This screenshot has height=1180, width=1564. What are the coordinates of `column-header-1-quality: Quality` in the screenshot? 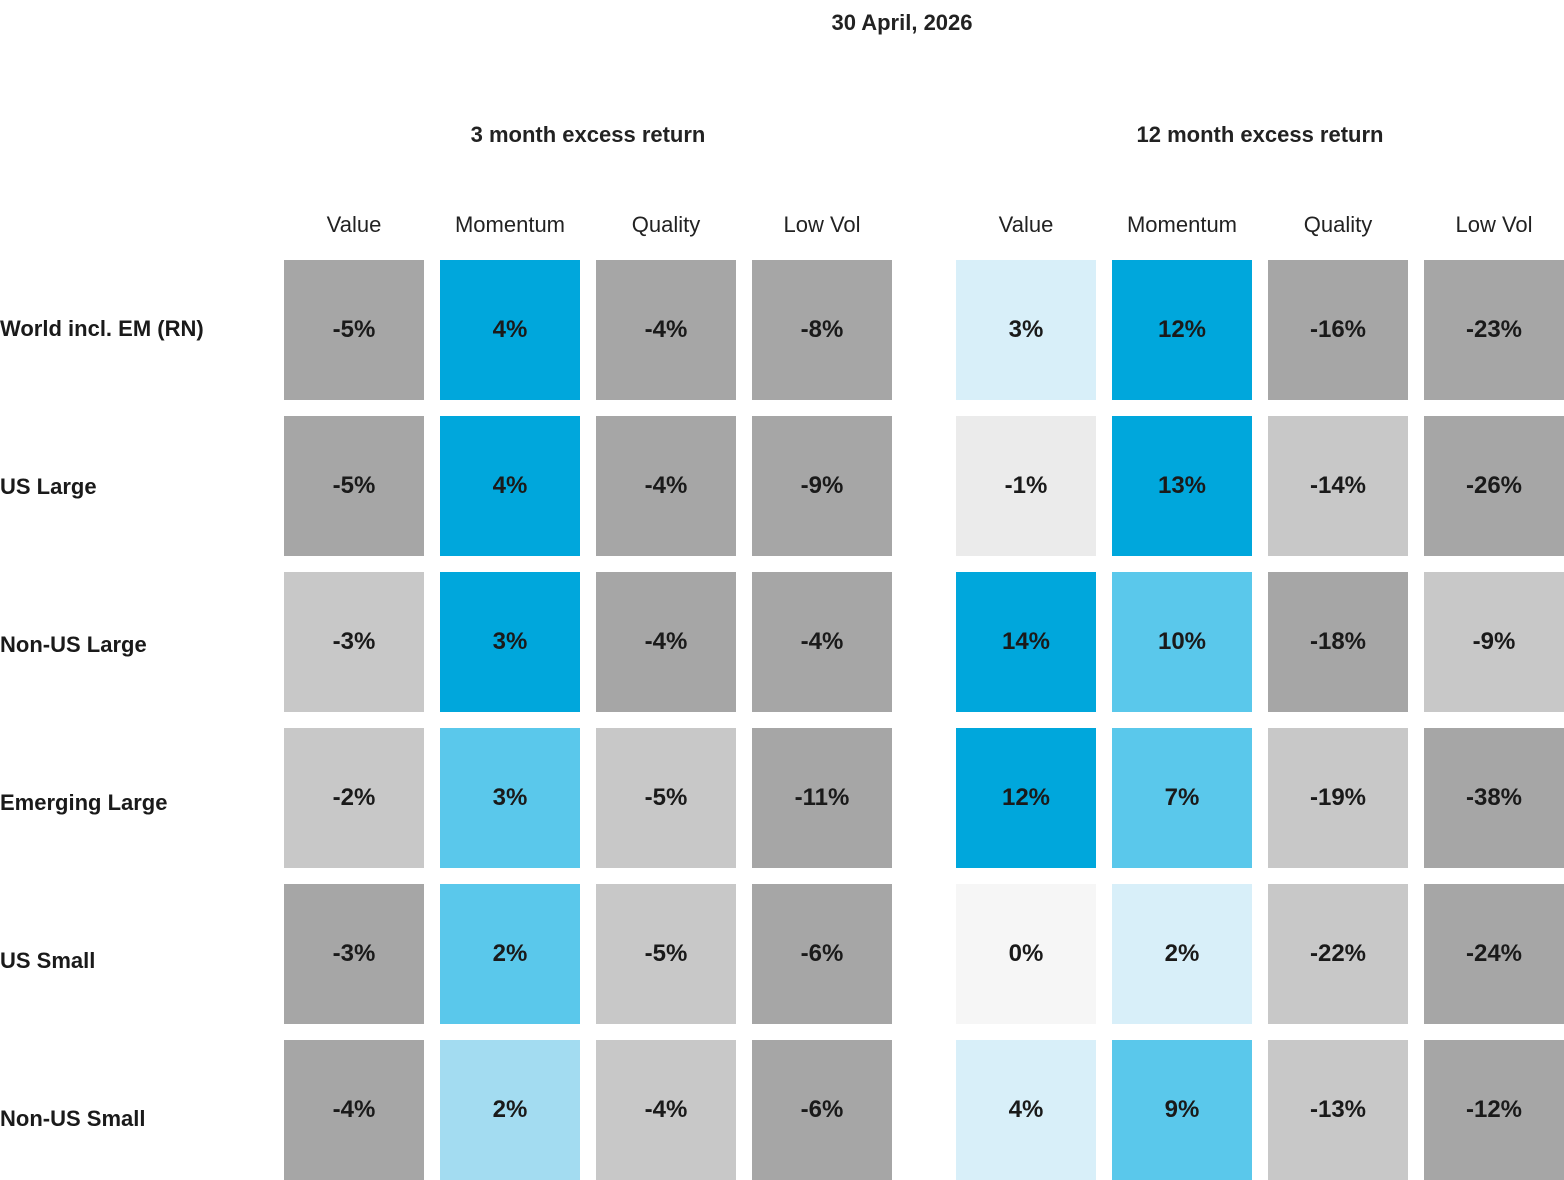 It's located at (666, 224).